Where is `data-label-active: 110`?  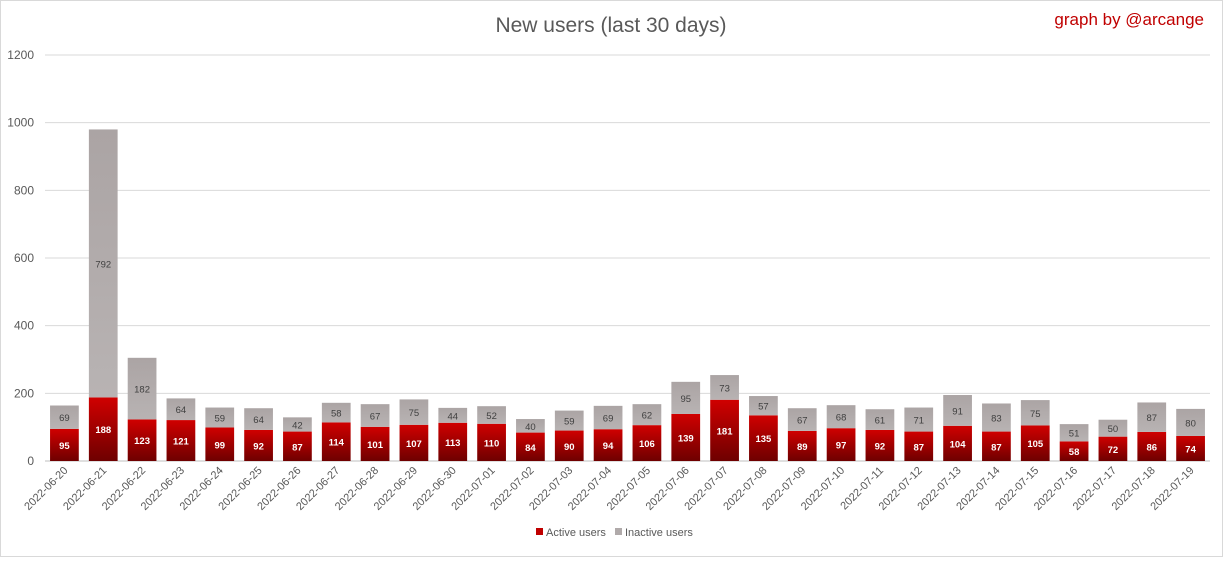 data-label-active: 110 is located at coordinates (491, 443).